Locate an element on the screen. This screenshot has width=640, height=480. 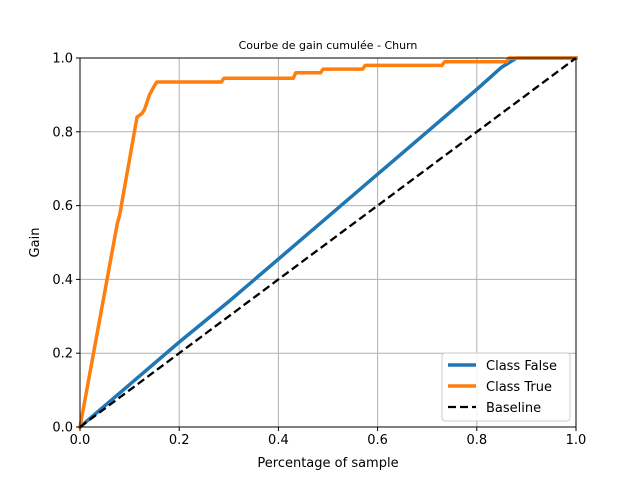
legend: Class False Class True Baseline is located at coordinates (506, 387).